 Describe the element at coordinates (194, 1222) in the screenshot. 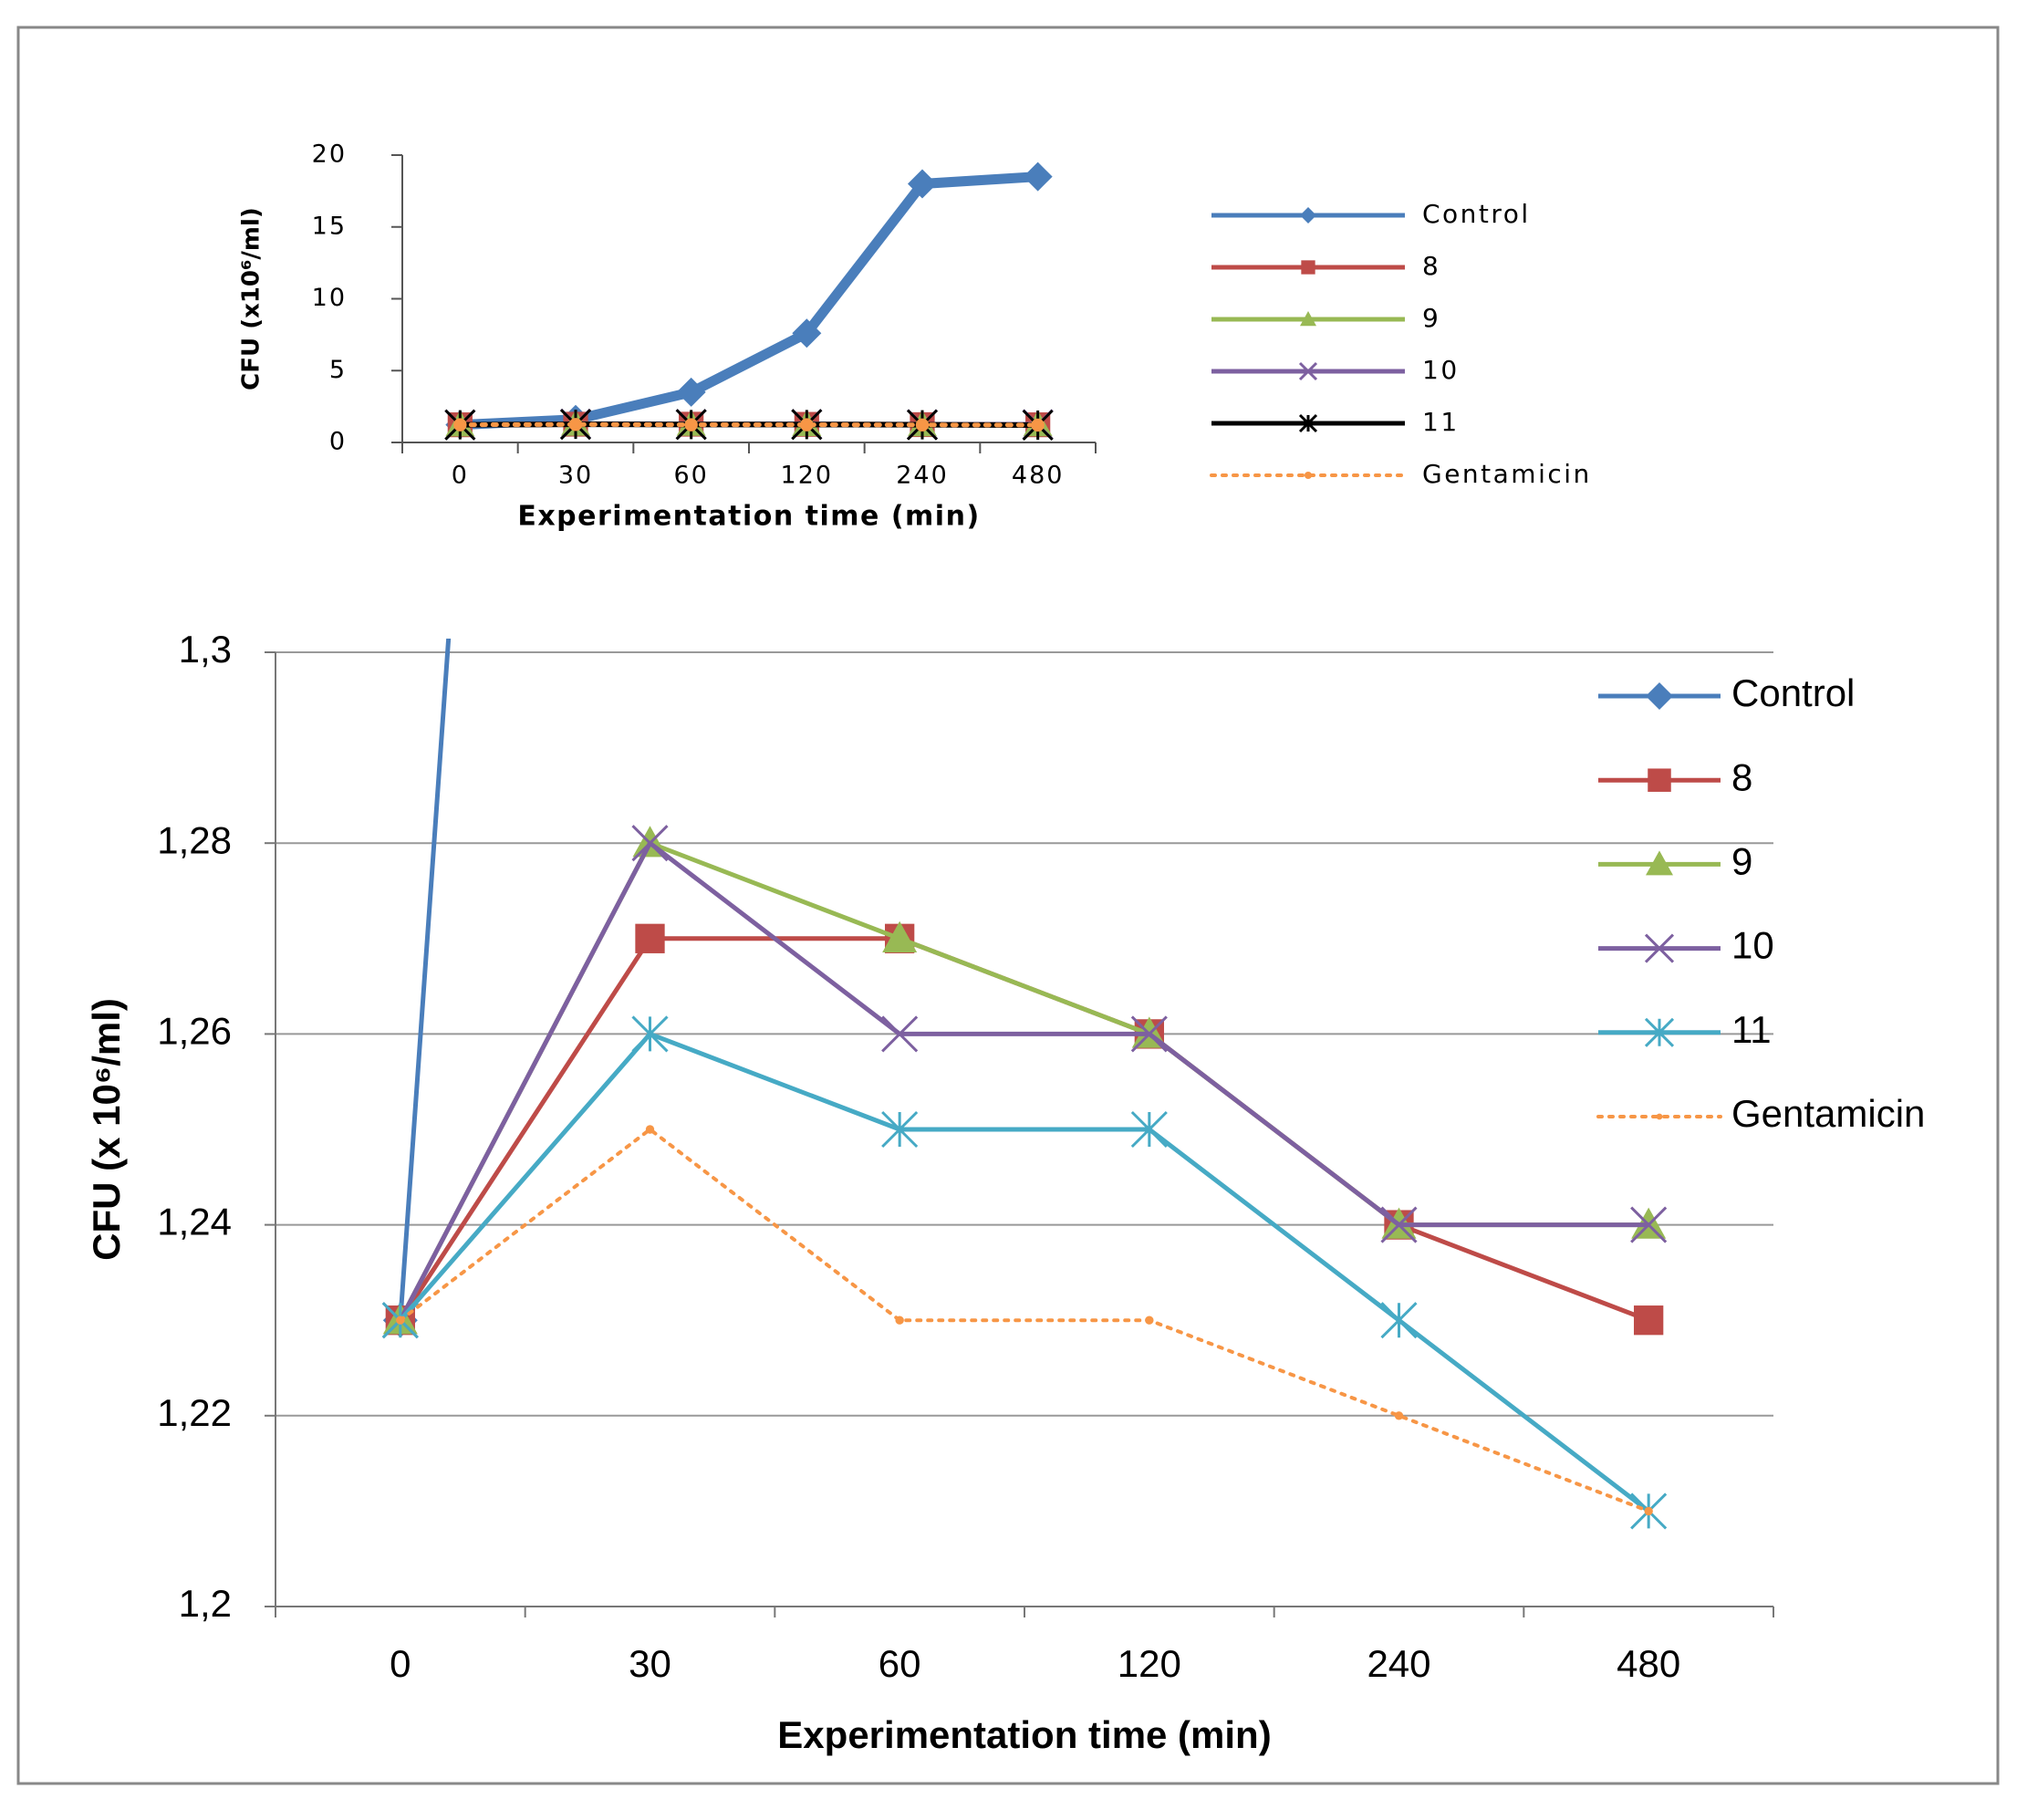

I see `y-tick-label: 1,24` at that location.